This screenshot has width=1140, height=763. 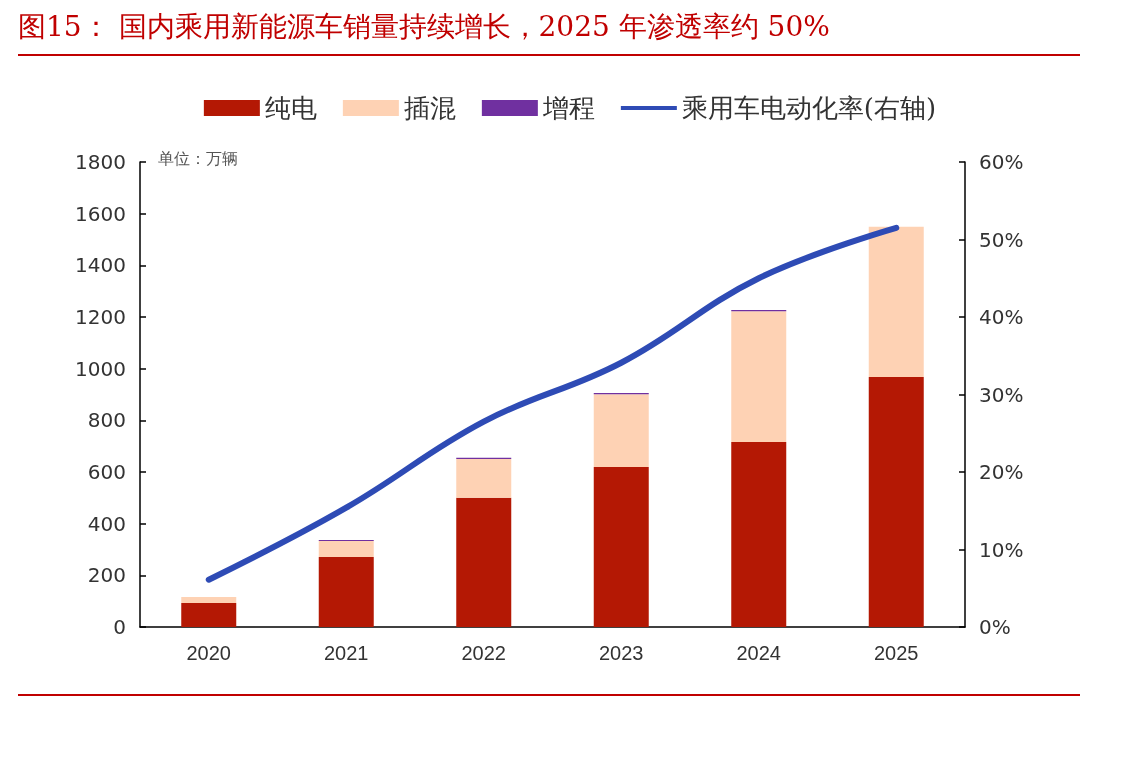 I want to click on y-tick-label: 1200, so click(x=100, y=317).